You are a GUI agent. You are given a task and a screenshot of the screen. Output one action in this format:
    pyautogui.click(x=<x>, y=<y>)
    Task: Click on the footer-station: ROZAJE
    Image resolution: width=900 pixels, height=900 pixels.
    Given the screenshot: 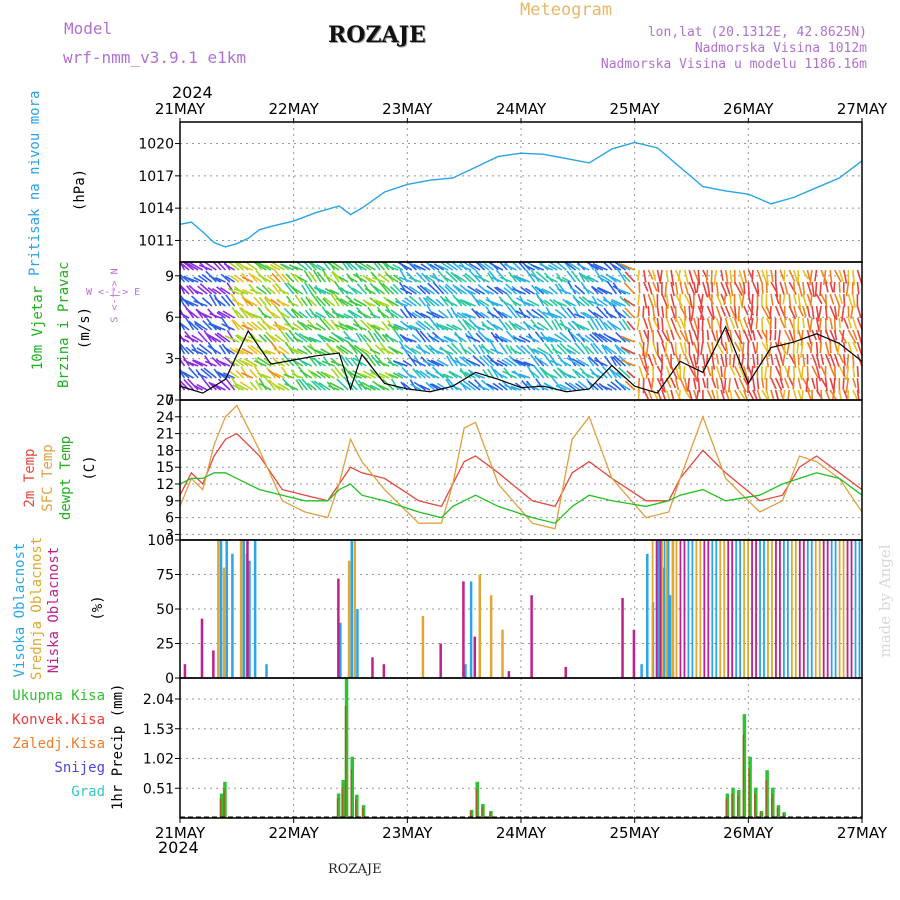 What is the action you would take?
    pyautogui.click(x=355, y=869)
    